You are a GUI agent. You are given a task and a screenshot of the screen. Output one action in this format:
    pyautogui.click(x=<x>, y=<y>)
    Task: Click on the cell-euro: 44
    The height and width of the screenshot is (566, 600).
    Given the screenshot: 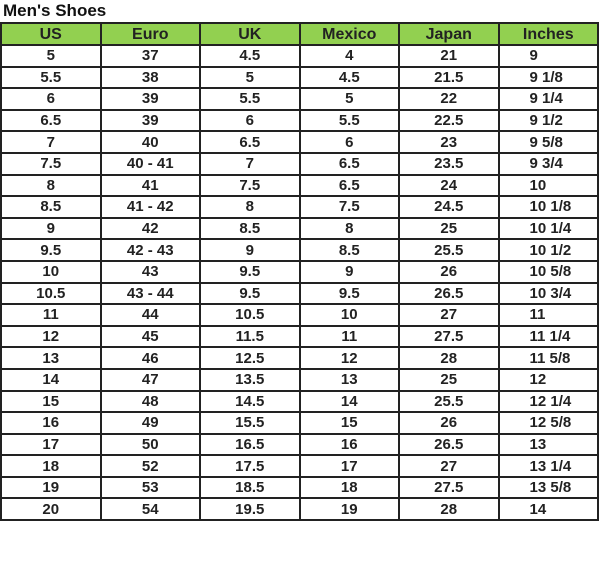 What is the action you would take?
    pyautogui.click(x=150, y=315)
    